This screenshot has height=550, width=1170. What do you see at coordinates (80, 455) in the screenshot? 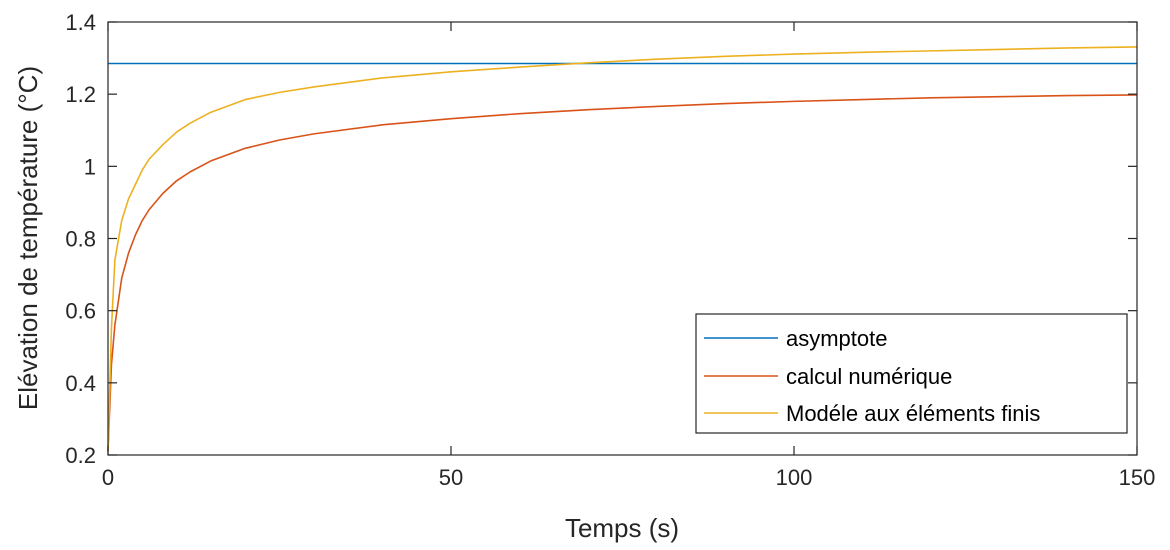
I see `y-tick-label: 0.2` at bounding box center [80, 455].